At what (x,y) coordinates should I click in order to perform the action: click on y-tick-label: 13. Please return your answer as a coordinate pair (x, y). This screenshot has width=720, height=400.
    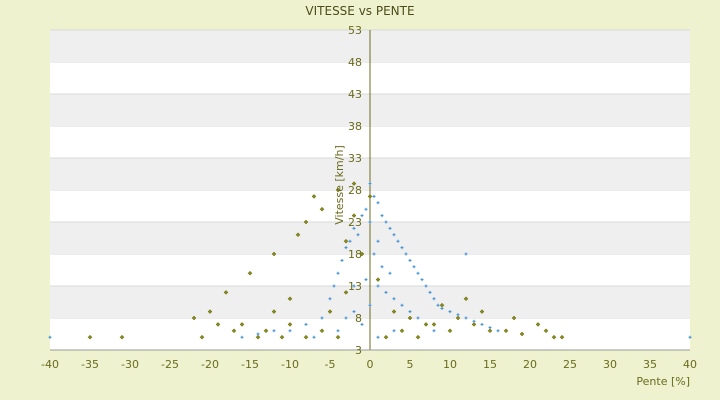
    Looking at the image, I should click on (355, 286).